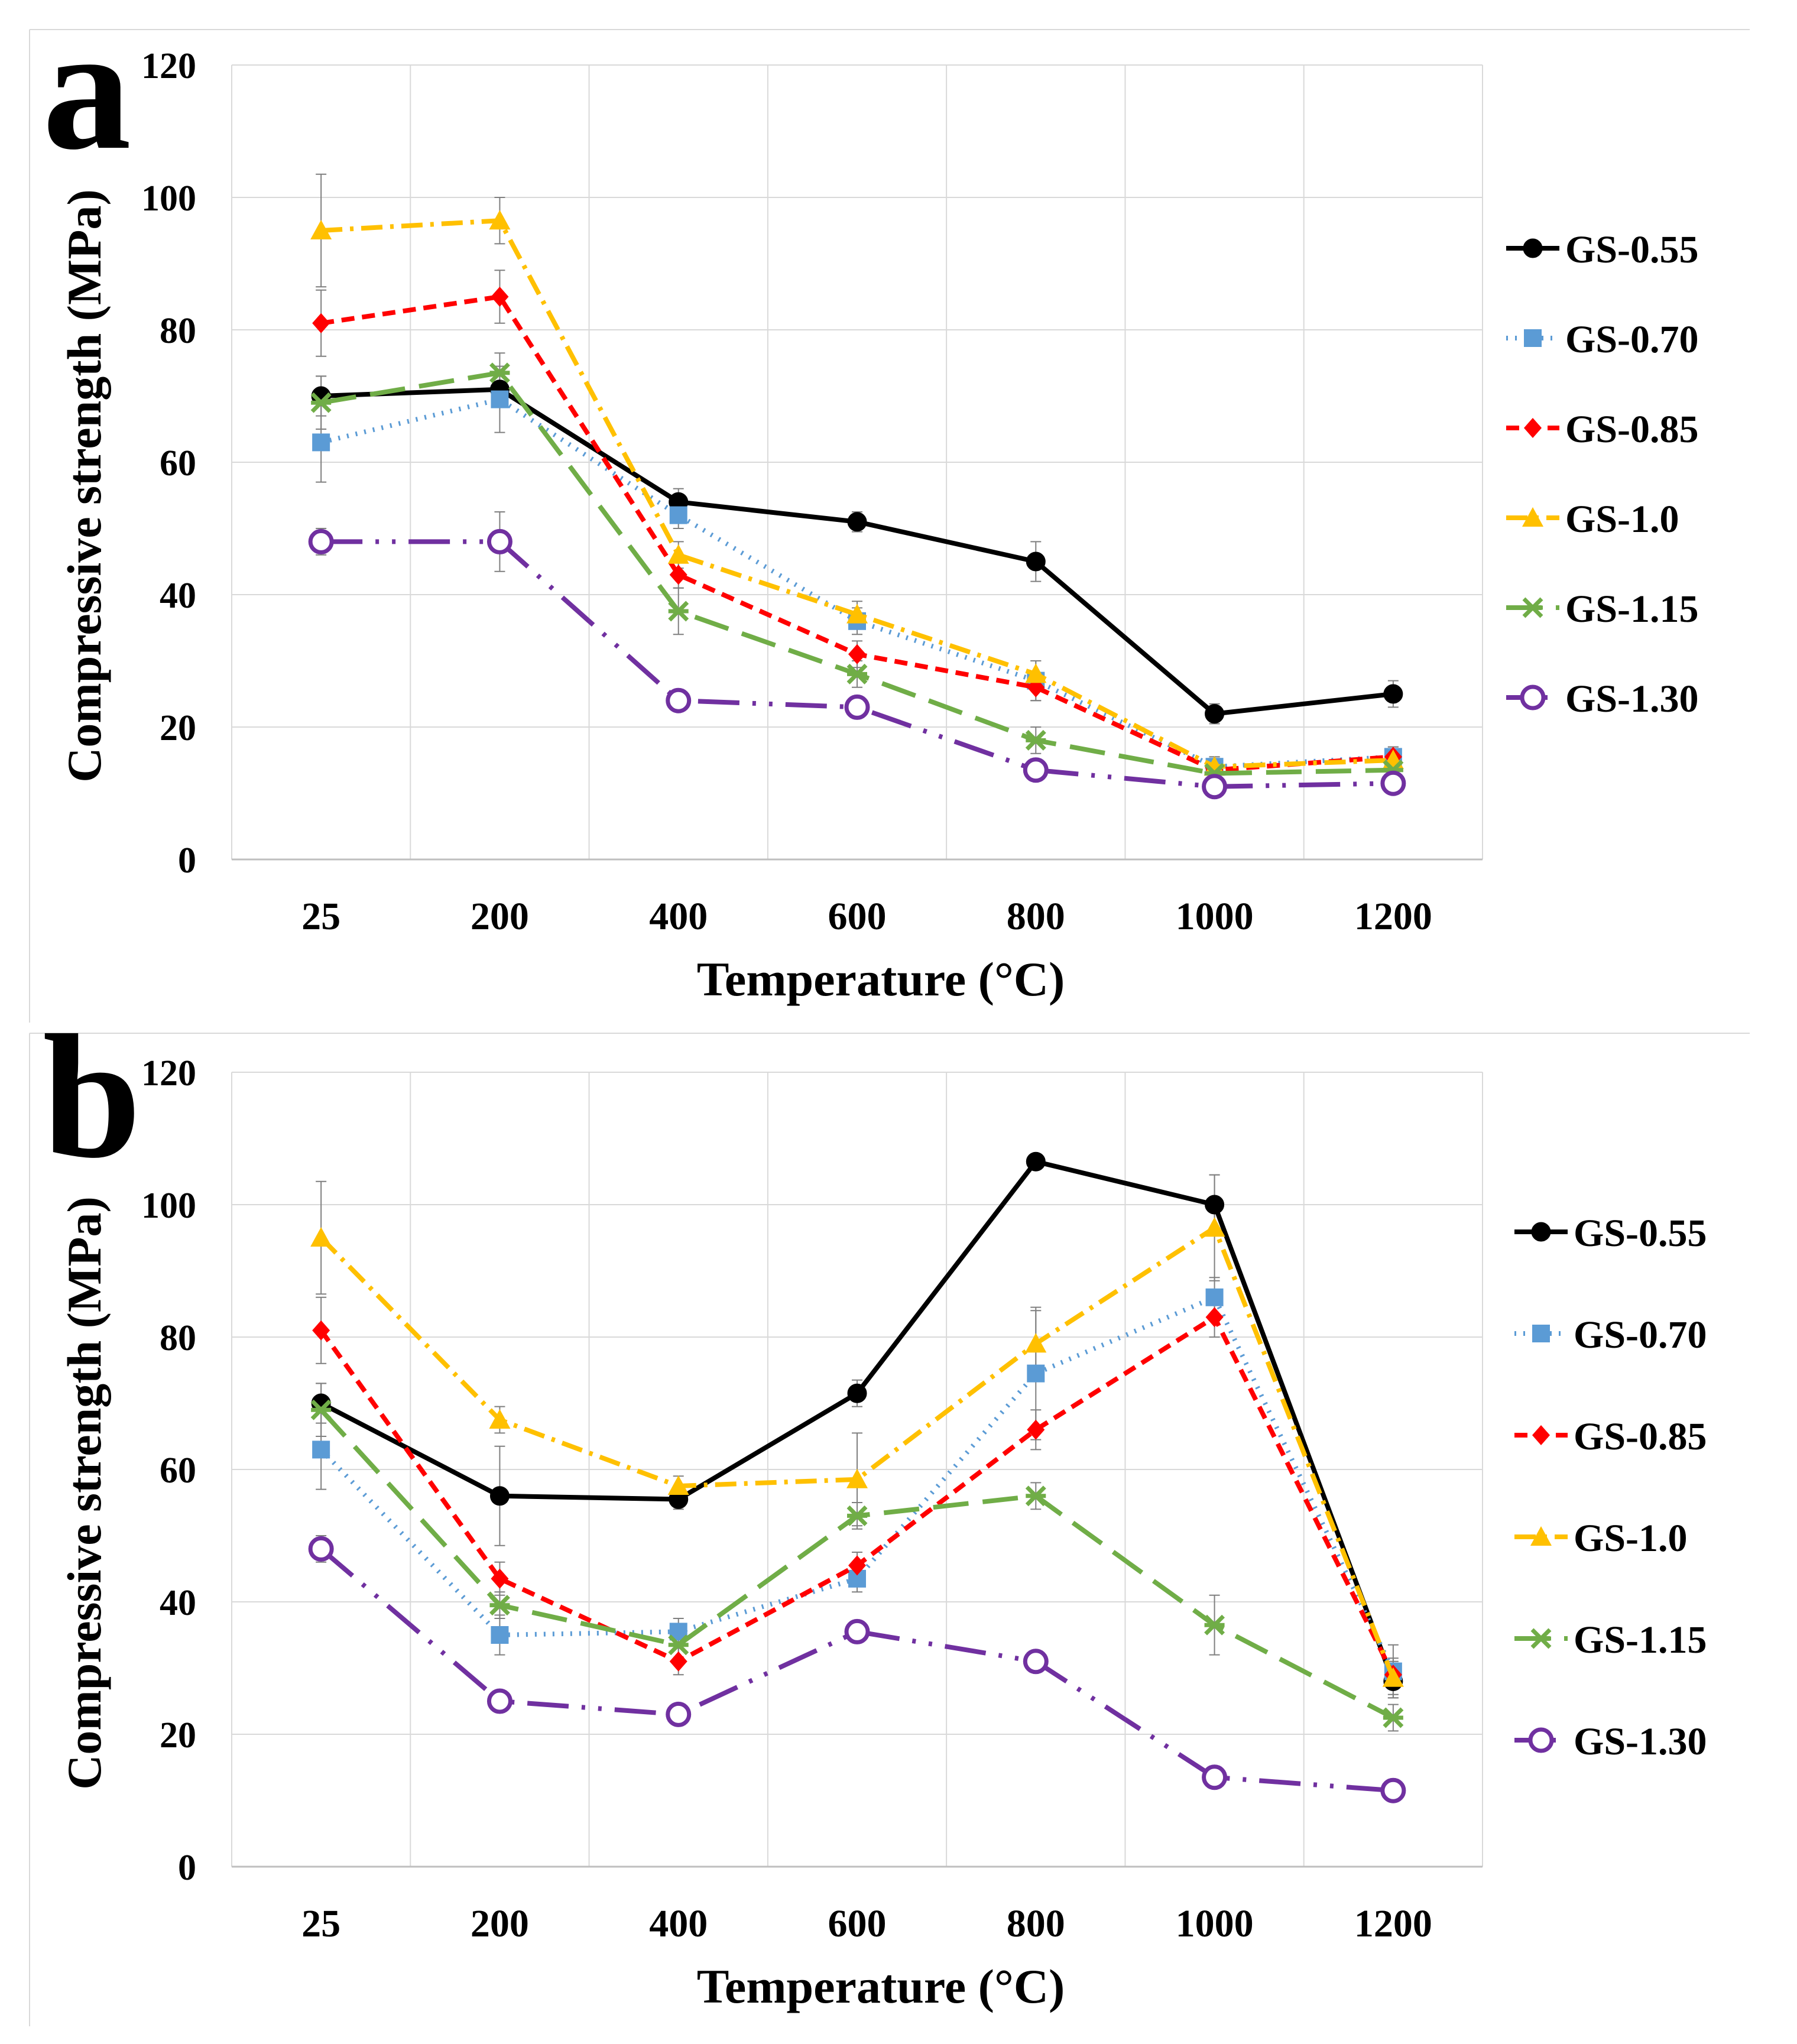 The image size is (1797, 2044). I want to click on x-tick-label: 1200, so click(1393, 917).